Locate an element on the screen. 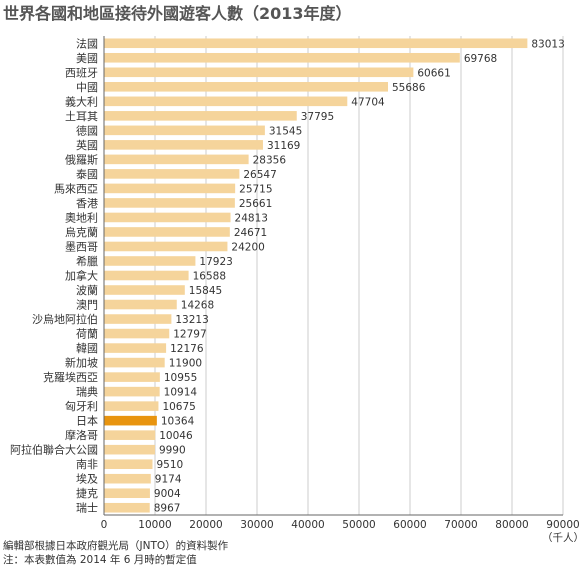 This screenshot has height=567, width=584. category-label: 俄羅斯 is located at coordinates (81, 159).